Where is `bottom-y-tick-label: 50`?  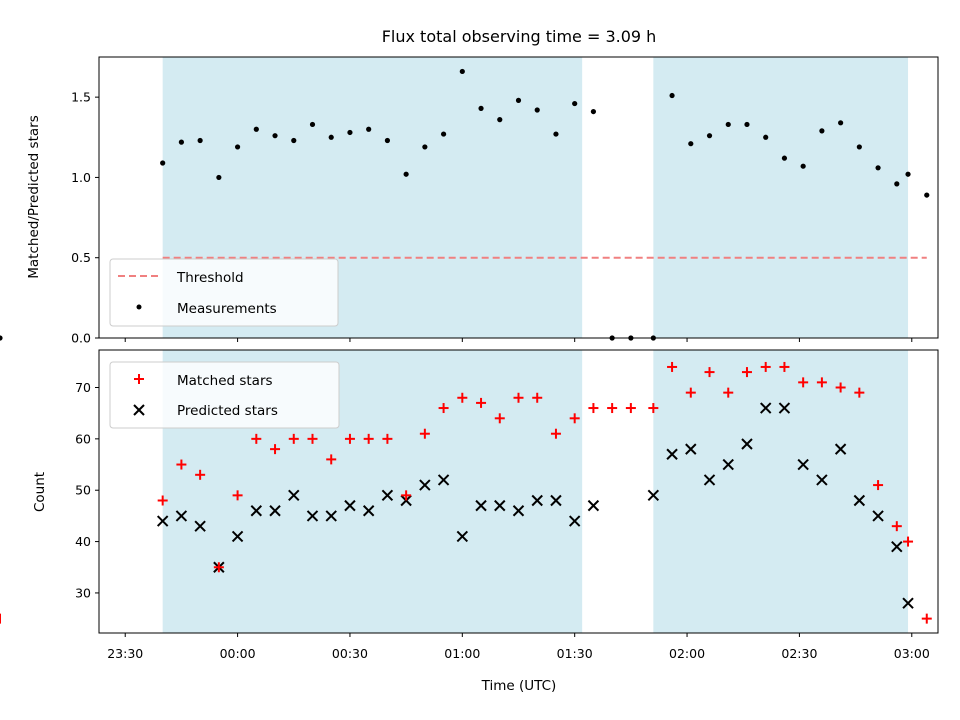 bottom-y-tick-label: 50 is located at coordinates (83, 490).